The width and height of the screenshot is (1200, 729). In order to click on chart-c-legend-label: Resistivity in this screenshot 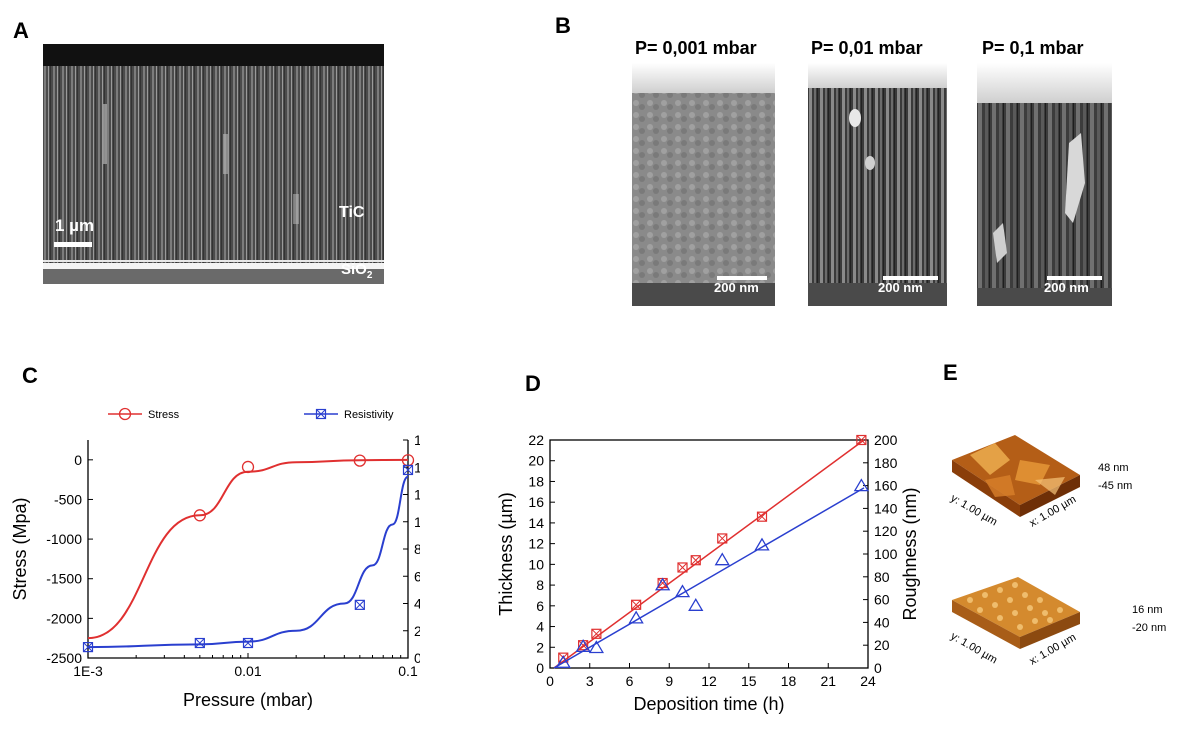, I will do `click(369, 415)`.